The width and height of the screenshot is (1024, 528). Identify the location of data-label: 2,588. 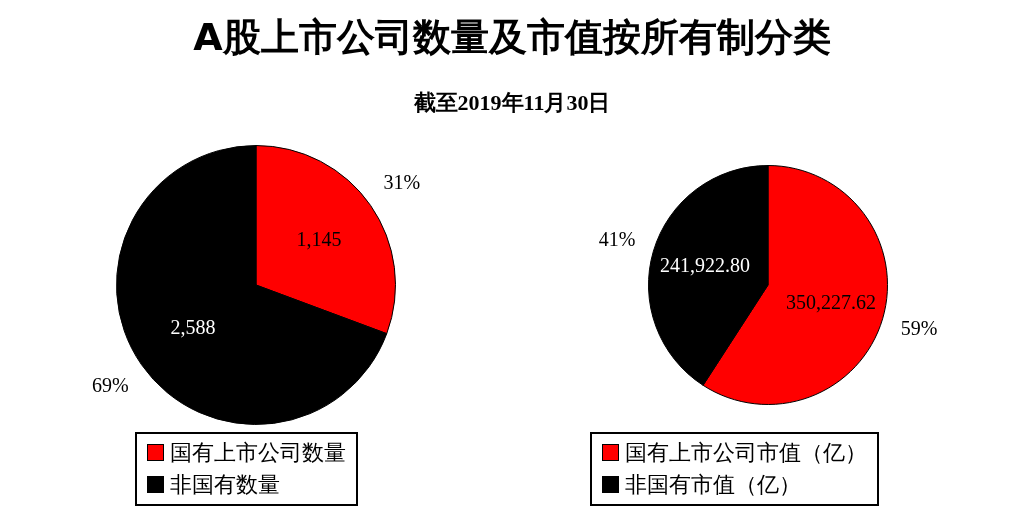
(193, 327).